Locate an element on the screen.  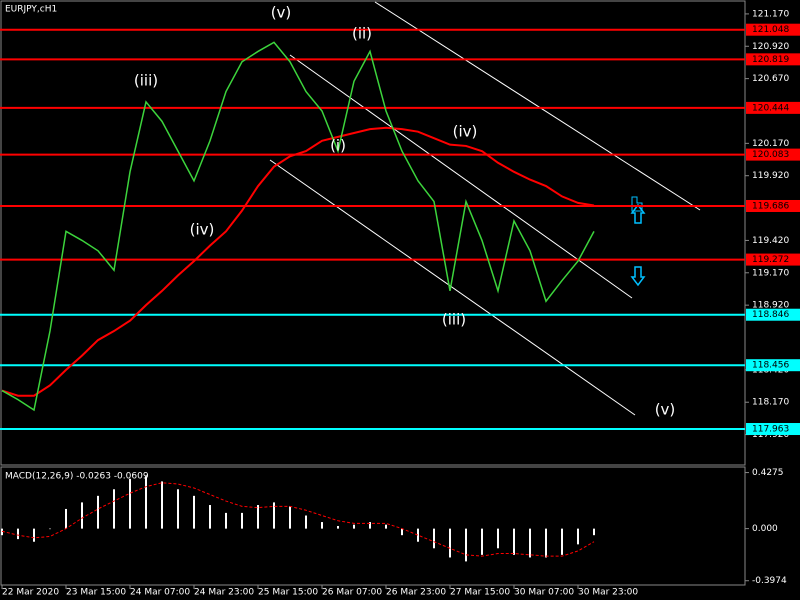
x-tick-label: 24 Mar 23:00 is located at coordinates (224, 593).